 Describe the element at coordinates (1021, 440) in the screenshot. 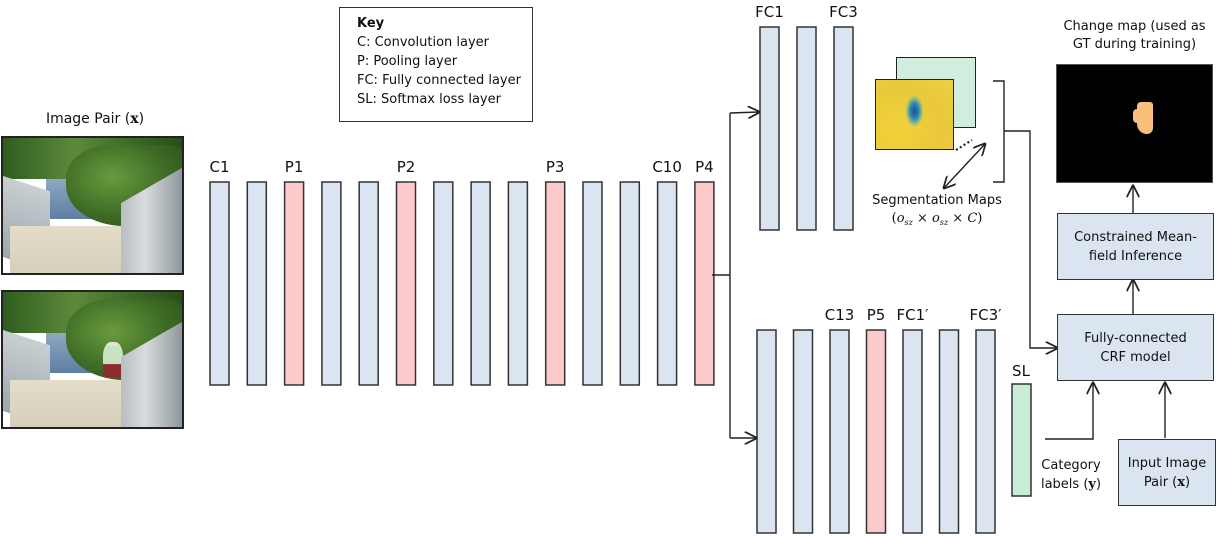

I see `softmax-layer` at that location.